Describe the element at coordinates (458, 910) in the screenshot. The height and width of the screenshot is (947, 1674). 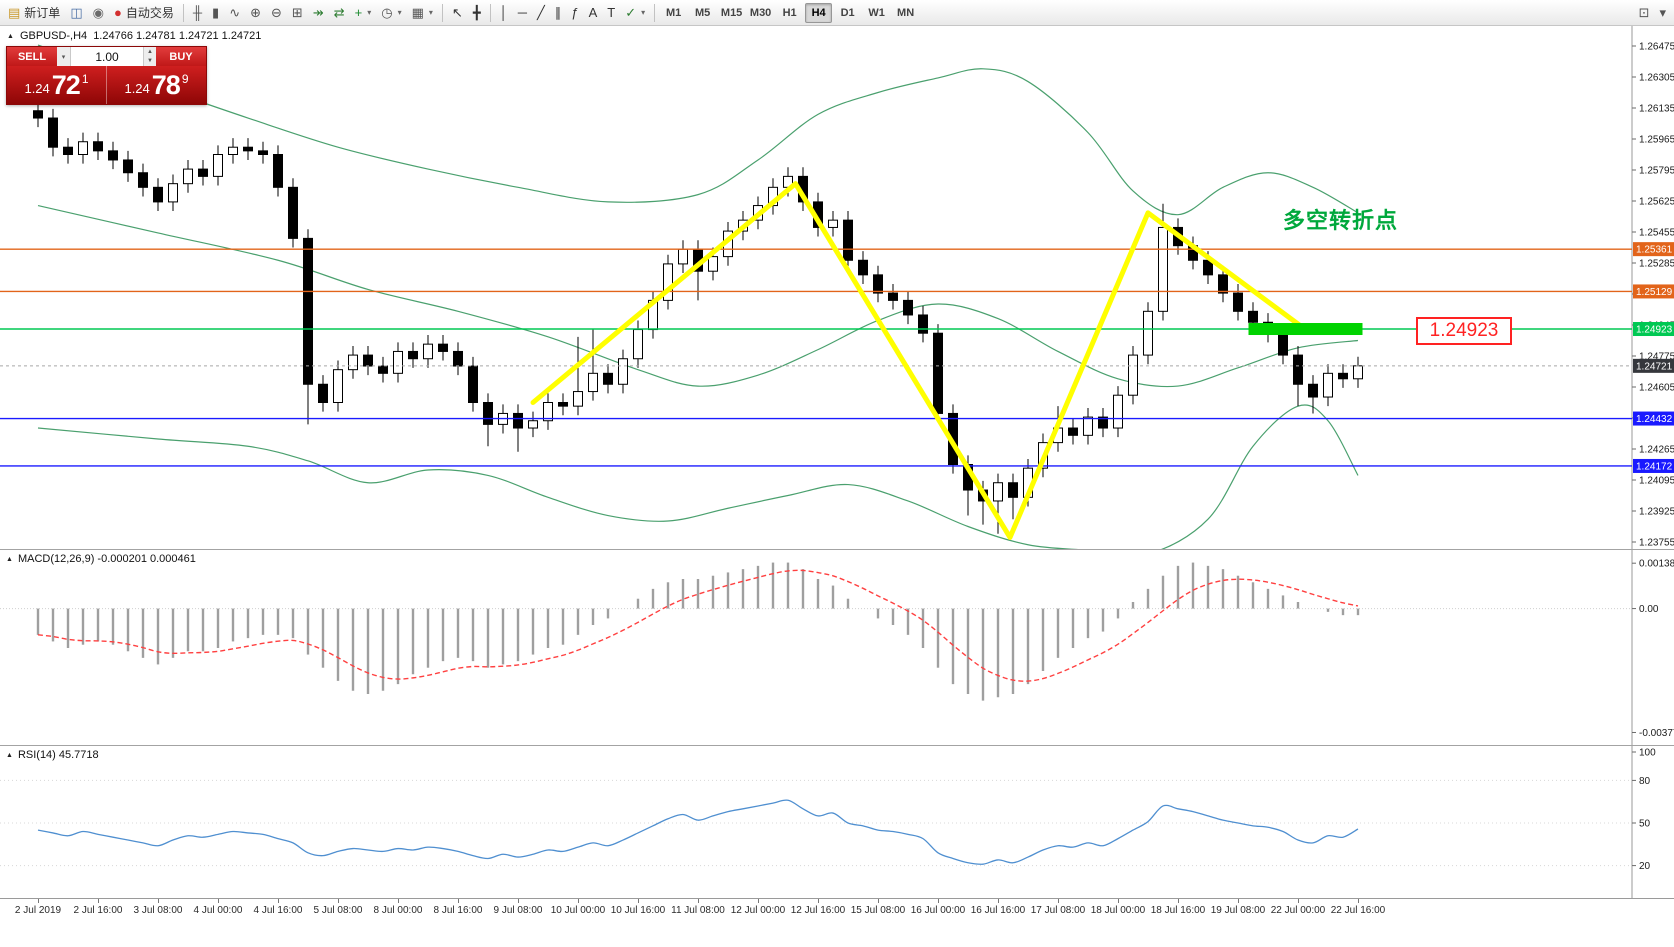
I see `time-label: 8 Jul 16:00` at that location.